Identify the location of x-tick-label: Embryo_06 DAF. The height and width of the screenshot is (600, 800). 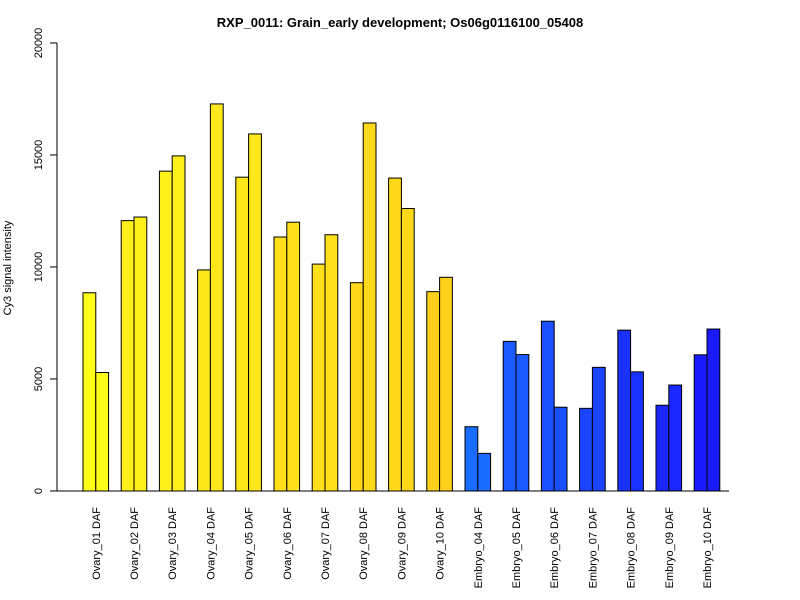
(555, 548).